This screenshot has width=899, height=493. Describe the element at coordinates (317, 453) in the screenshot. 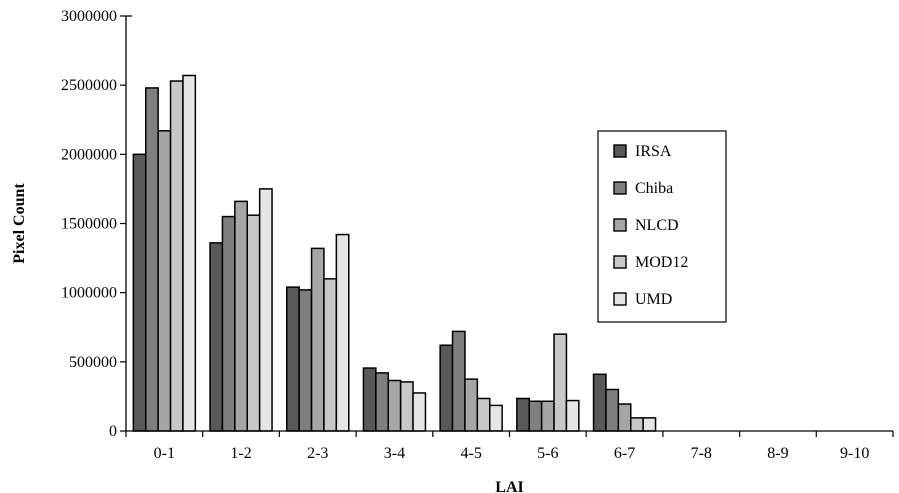

I see `x-tick-label: 2-3` at that location.